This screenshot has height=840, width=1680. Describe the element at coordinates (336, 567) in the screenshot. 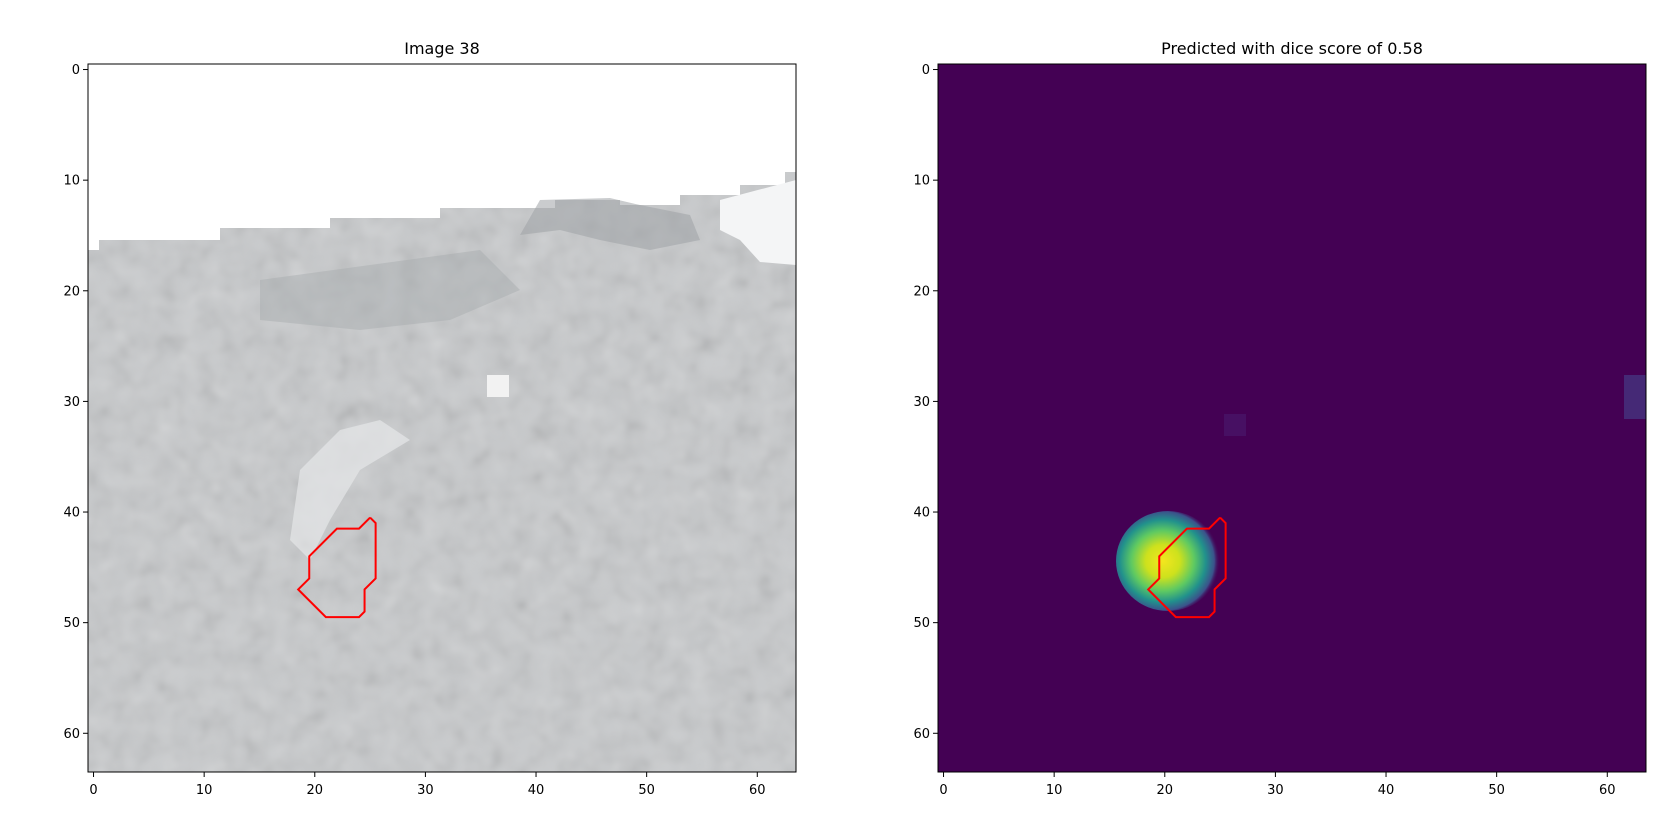

I see `left-contour-line` at that location.